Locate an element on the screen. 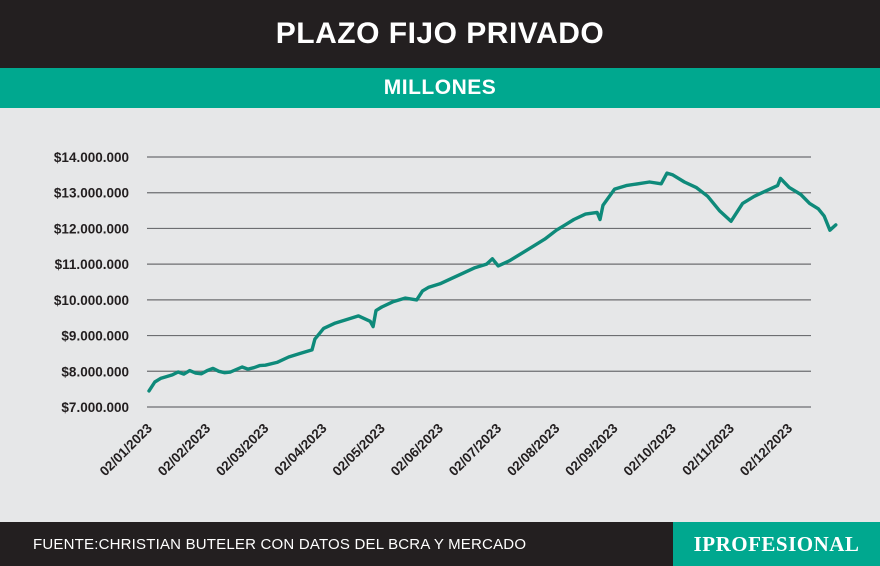 This screenshot has height=566, width=880. y-tick-label: $12.000.000 is located at coordinates (91, 228).